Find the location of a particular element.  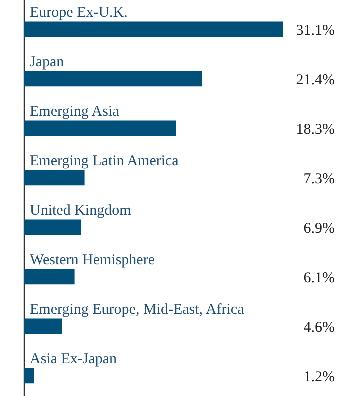

y-tick-label: Emerging Asia is located at coordinates (75, 112).